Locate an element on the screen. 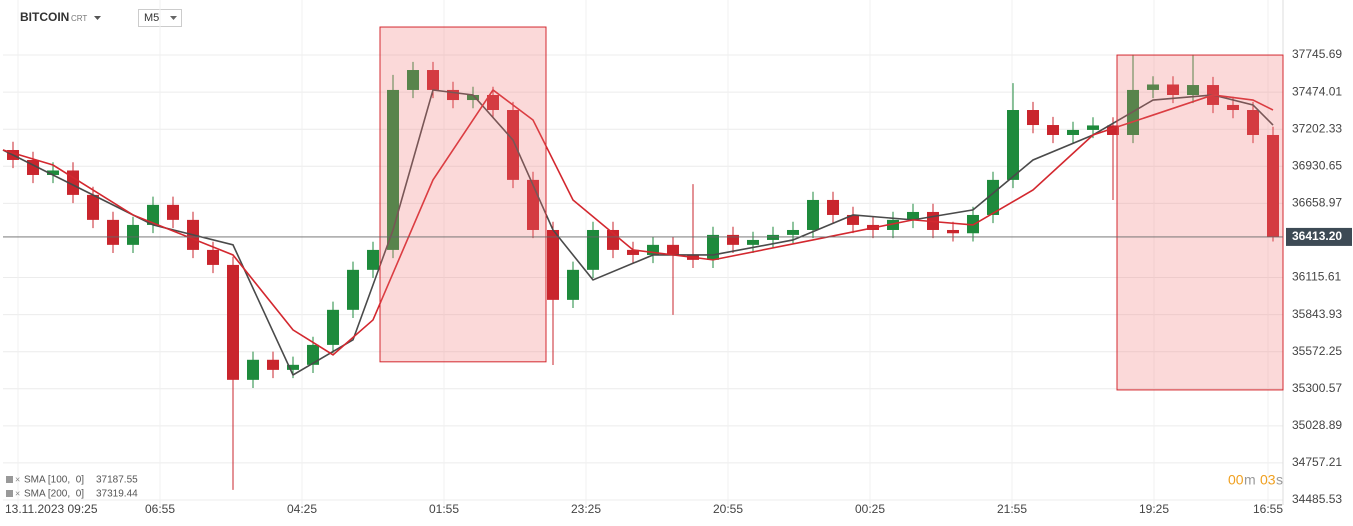 This screenshot has width=1353, height=526. current-price-tag is located at coordinates (1319, 236).